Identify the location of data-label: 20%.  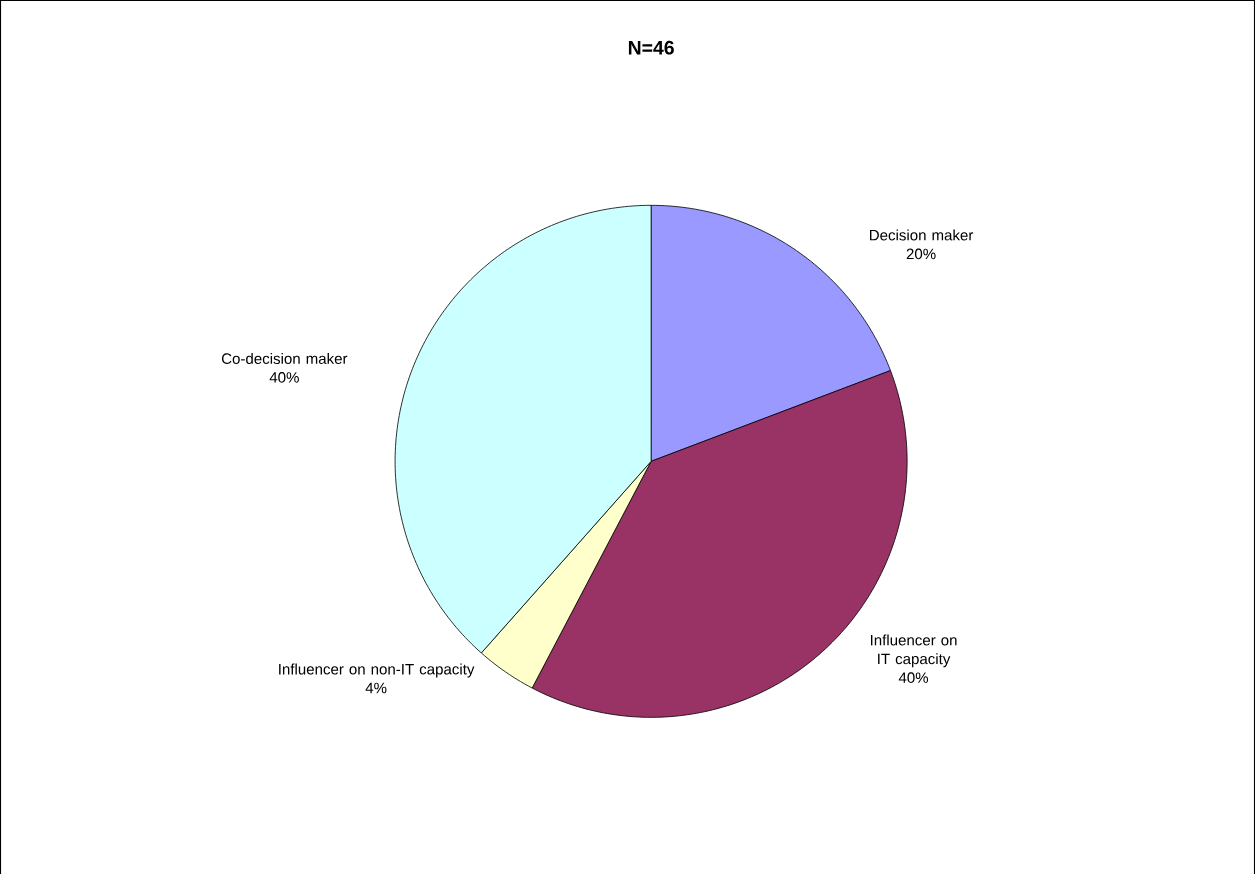
(921, 254).